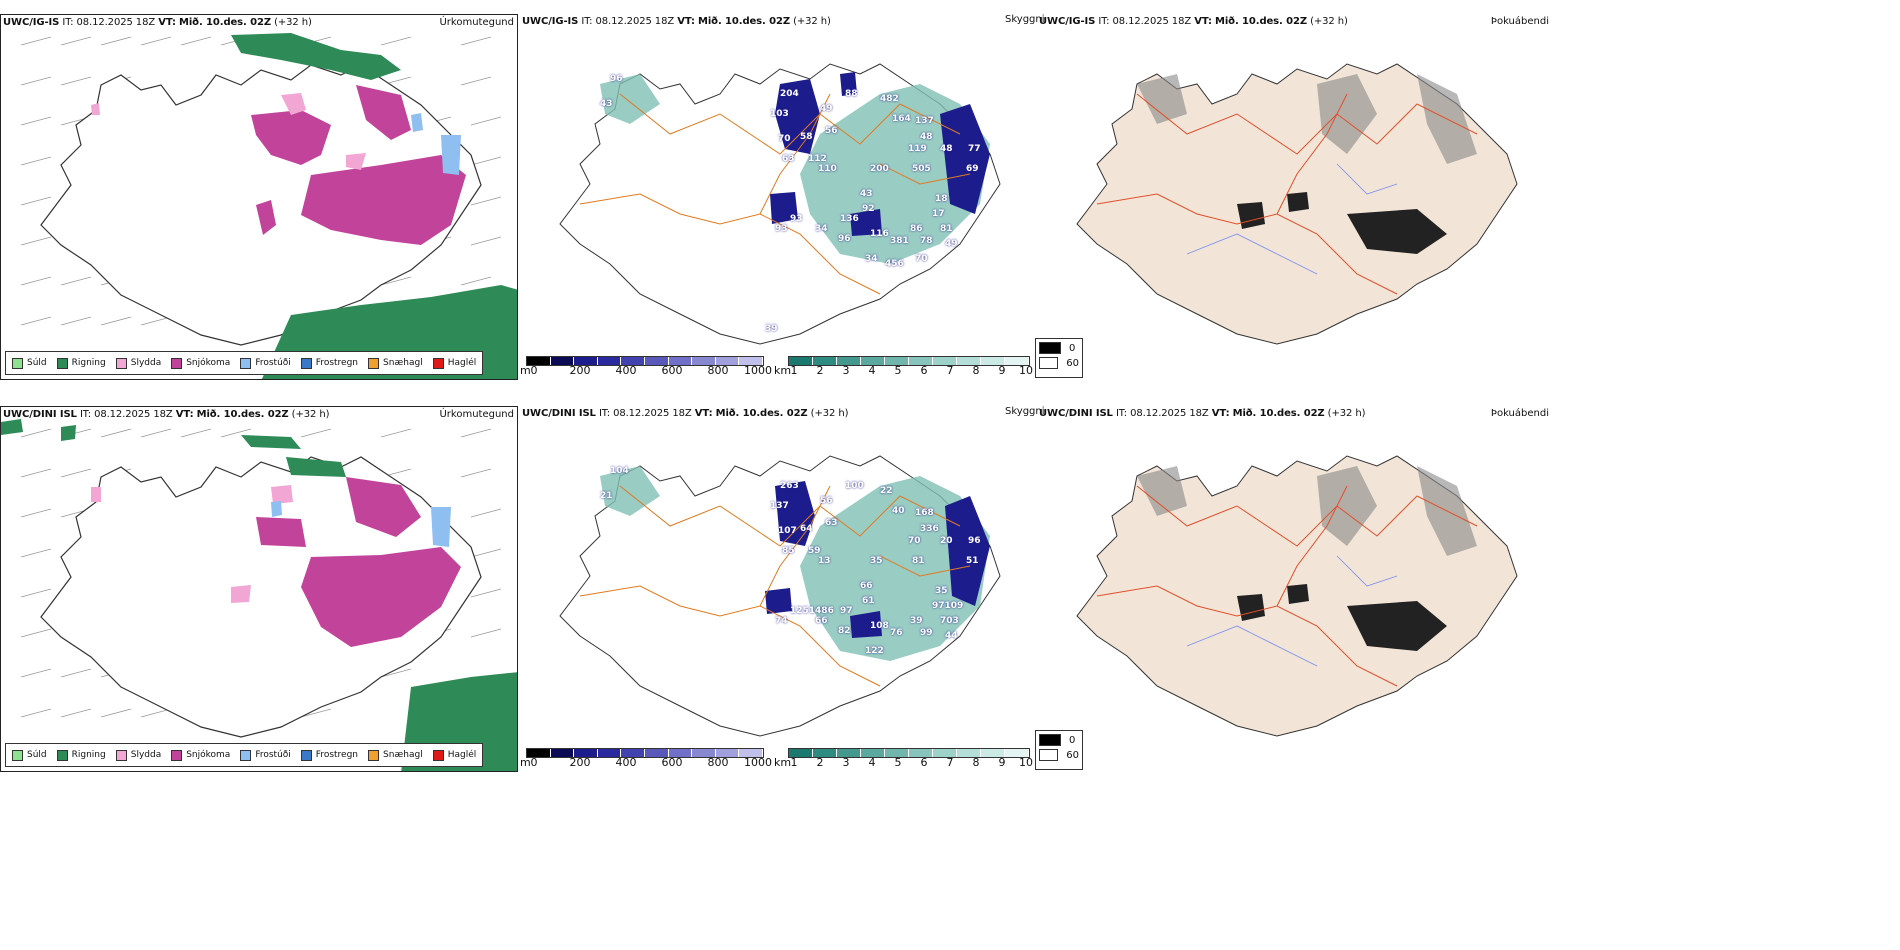 The image size is (1900, 950). I want to click on colorbar-tick: 4, so click(872, 370).